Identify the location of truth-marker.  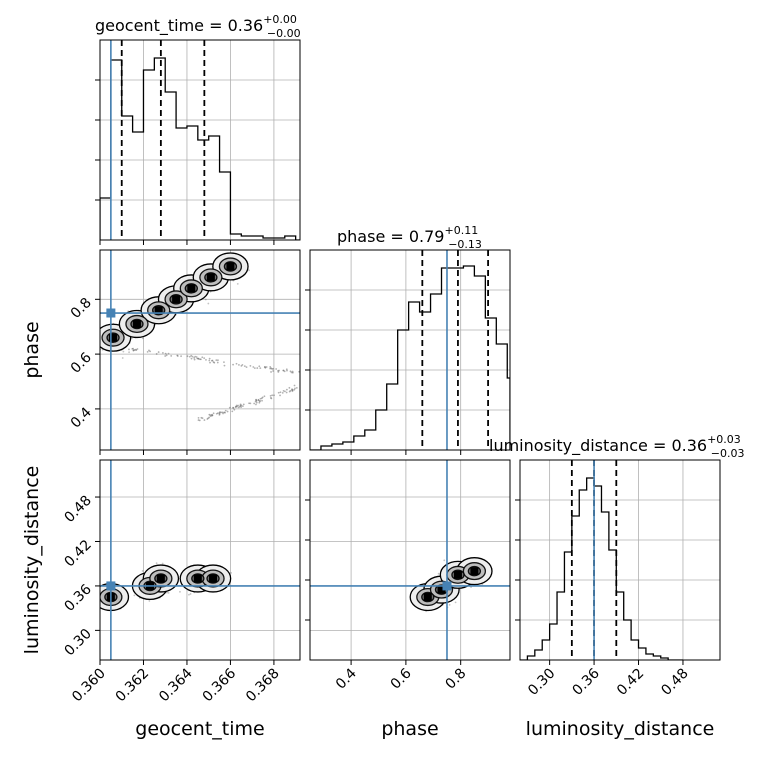
(447, 586).